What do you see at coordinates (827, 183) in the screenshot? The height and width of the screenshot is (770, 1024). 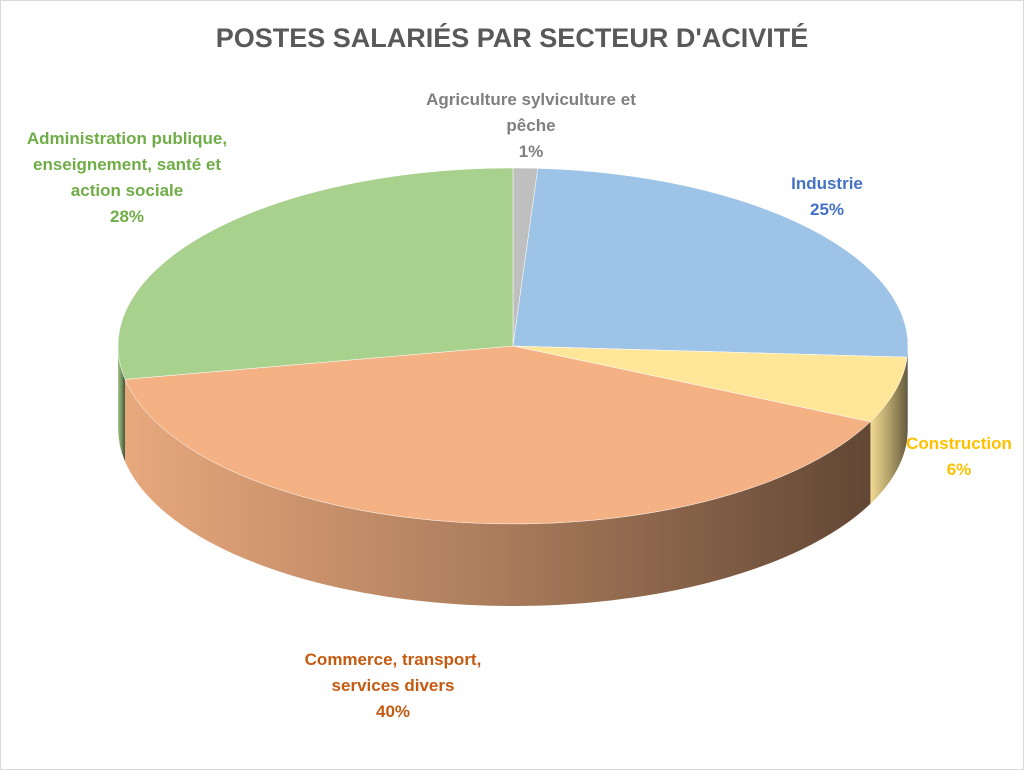 I see `category-label: Industrie` at bounding box center [827, 183].